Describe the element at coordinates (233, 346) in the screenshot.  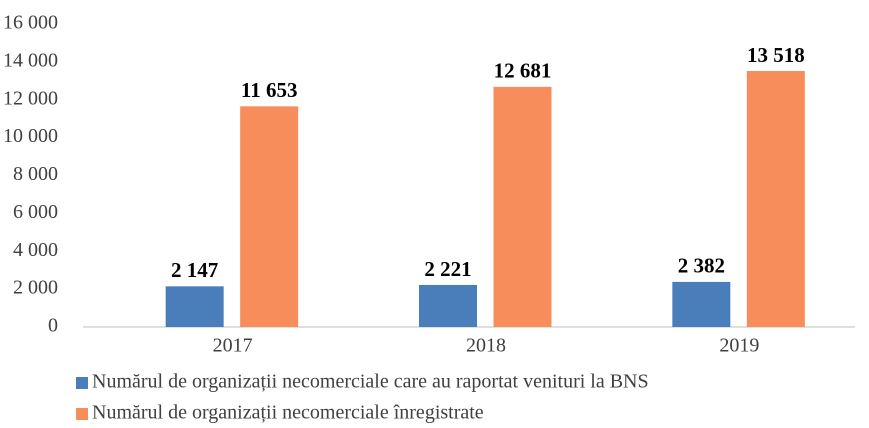
I see `x-tick-label: 2017` at that location.